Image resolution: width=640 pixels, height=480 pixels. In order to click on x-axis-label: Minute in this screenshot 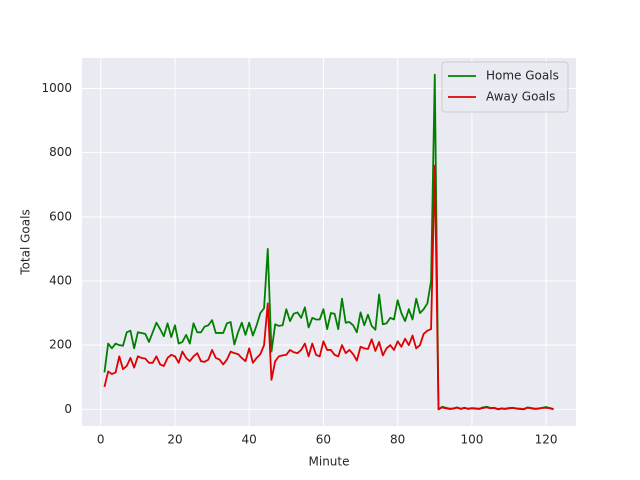, I will do `click(329, 462)`.